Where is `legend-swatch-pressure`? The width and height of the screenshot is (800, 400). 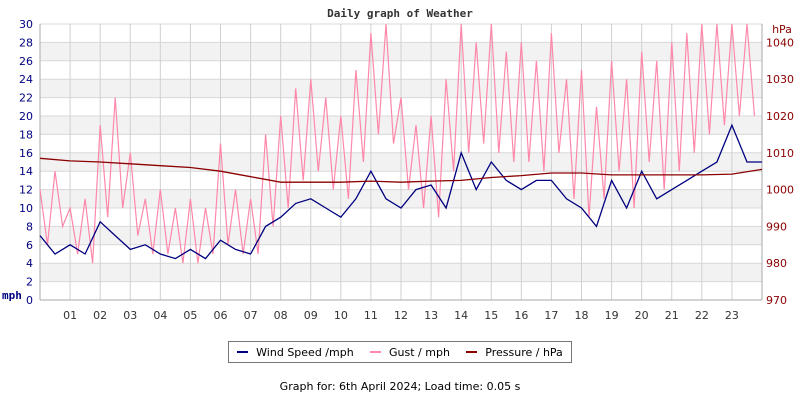 legend-swatch-pressure is located at coordinates (472, 352).